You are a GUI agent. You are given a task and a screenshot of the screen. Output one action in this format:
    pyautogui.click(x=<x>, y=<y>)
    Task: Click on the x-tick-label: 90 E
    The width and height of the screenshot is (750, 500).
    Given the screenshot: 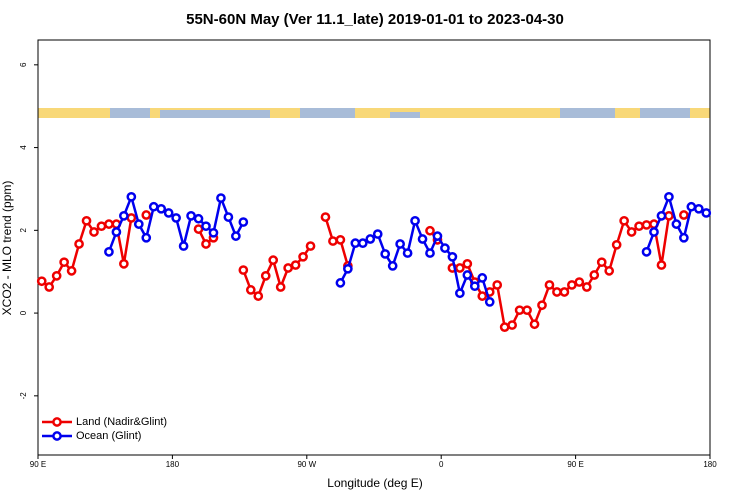 What is the action you would take?
    pyautogui.click(x=38, y=464)
    